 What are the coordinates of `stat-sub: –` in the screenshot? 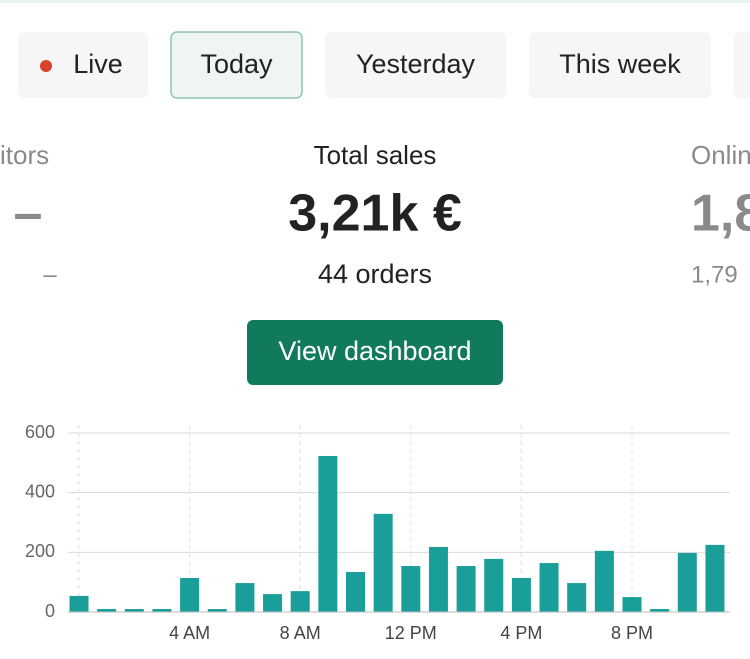 It's located at (50, 274).